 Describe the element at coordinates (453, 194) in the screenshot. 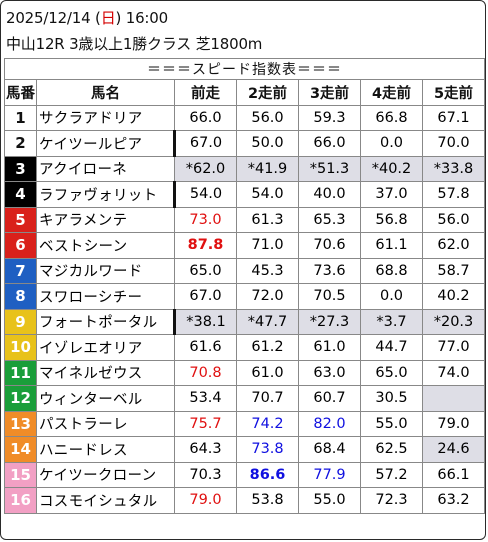

I see `speed-index-cell: 57.8` at that location.